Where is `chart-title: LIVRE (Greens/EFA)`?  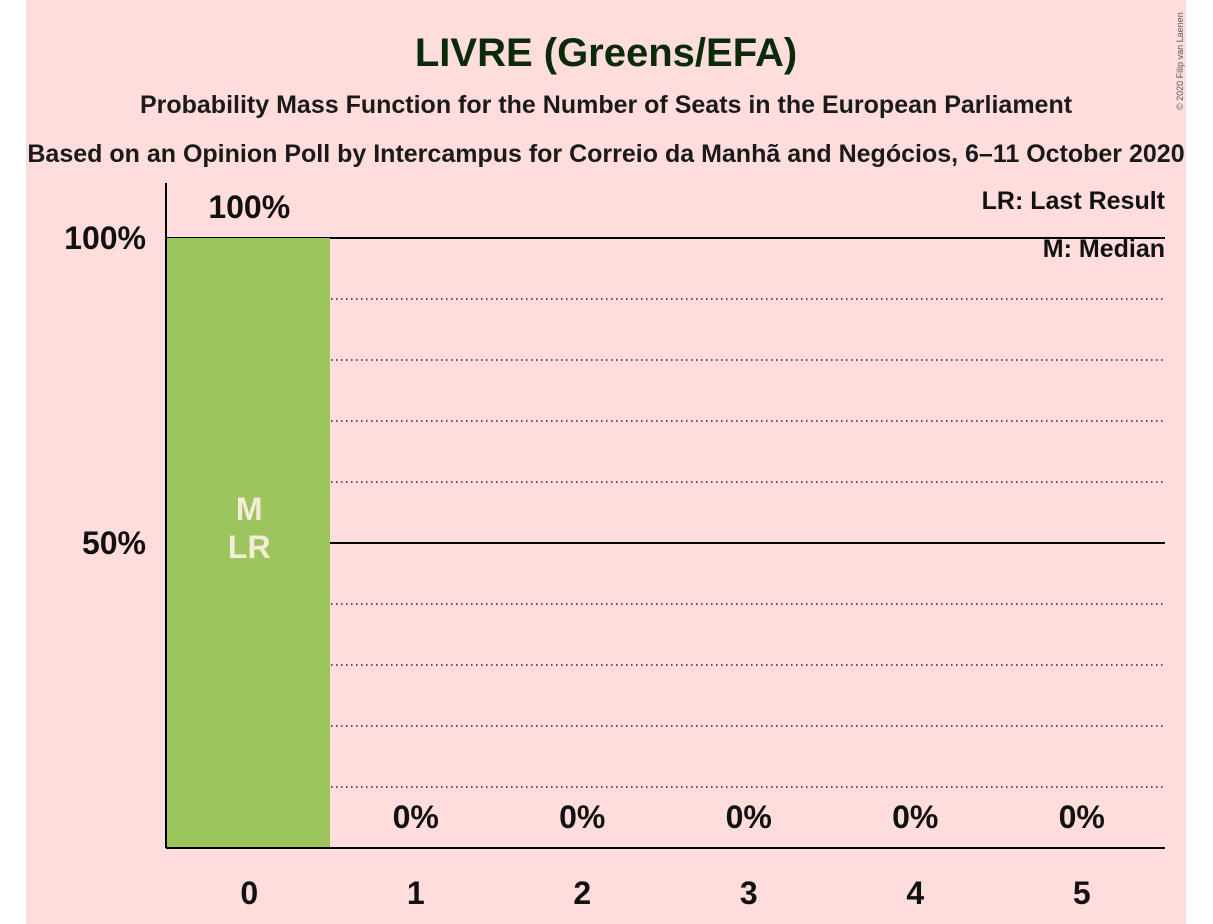 chart-title: LIVRE (Greens/EFA) is located at coordinates (606, 53).